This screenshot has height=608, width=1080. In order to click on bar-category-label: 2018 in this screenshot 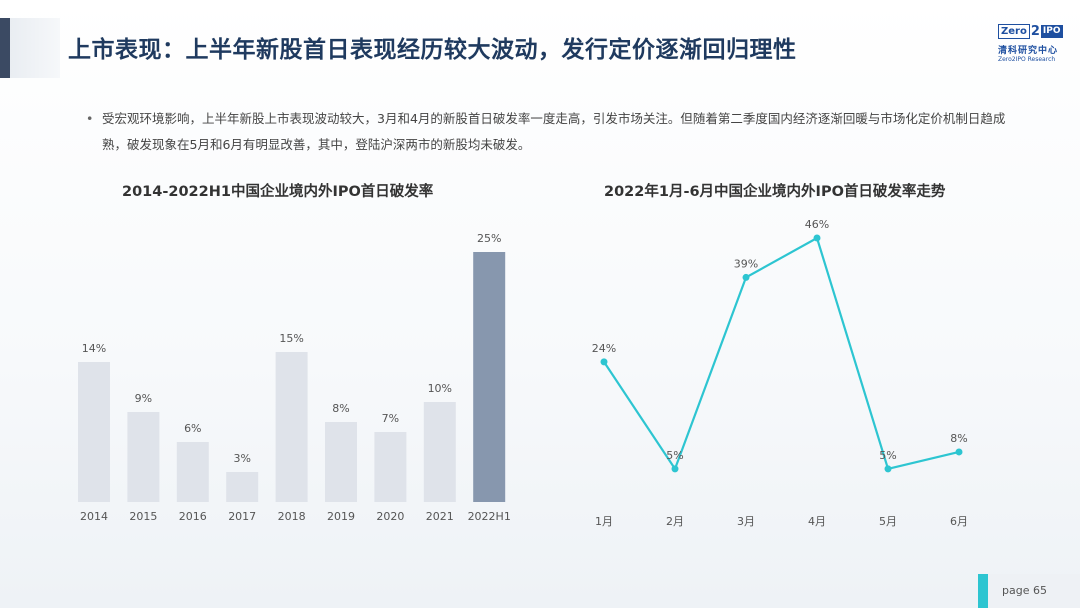, I will do `click(292, 516)`.